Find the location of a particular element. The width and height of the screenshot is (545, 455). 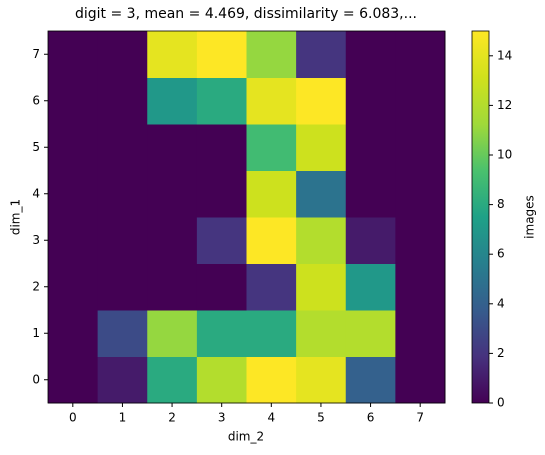

y-tick-label: 7 is located at coordinates (36, 54).